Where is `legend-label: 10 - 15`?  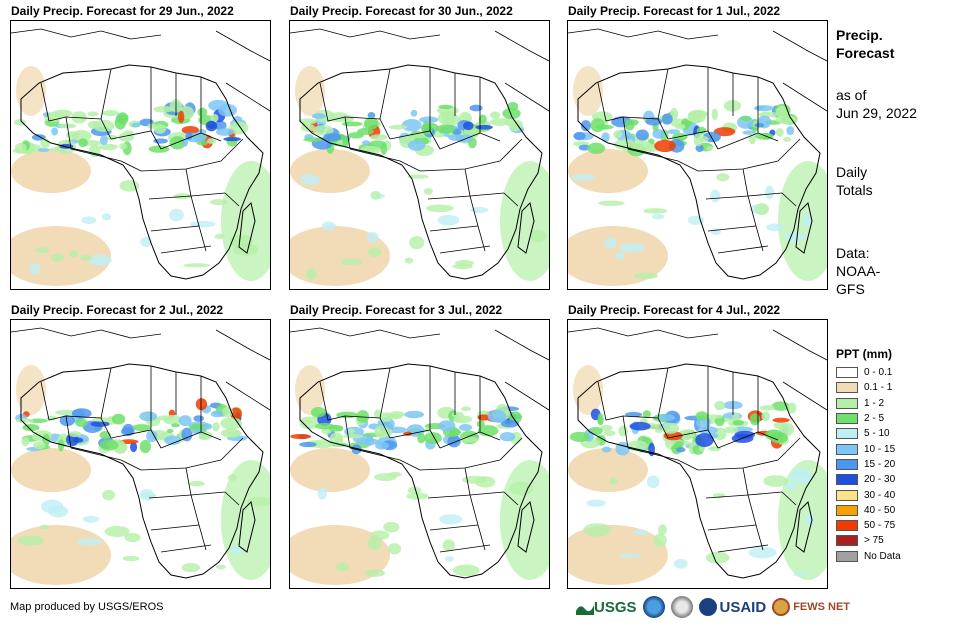 legend-label: 10 - 15 is located at coordinates (880, 449).